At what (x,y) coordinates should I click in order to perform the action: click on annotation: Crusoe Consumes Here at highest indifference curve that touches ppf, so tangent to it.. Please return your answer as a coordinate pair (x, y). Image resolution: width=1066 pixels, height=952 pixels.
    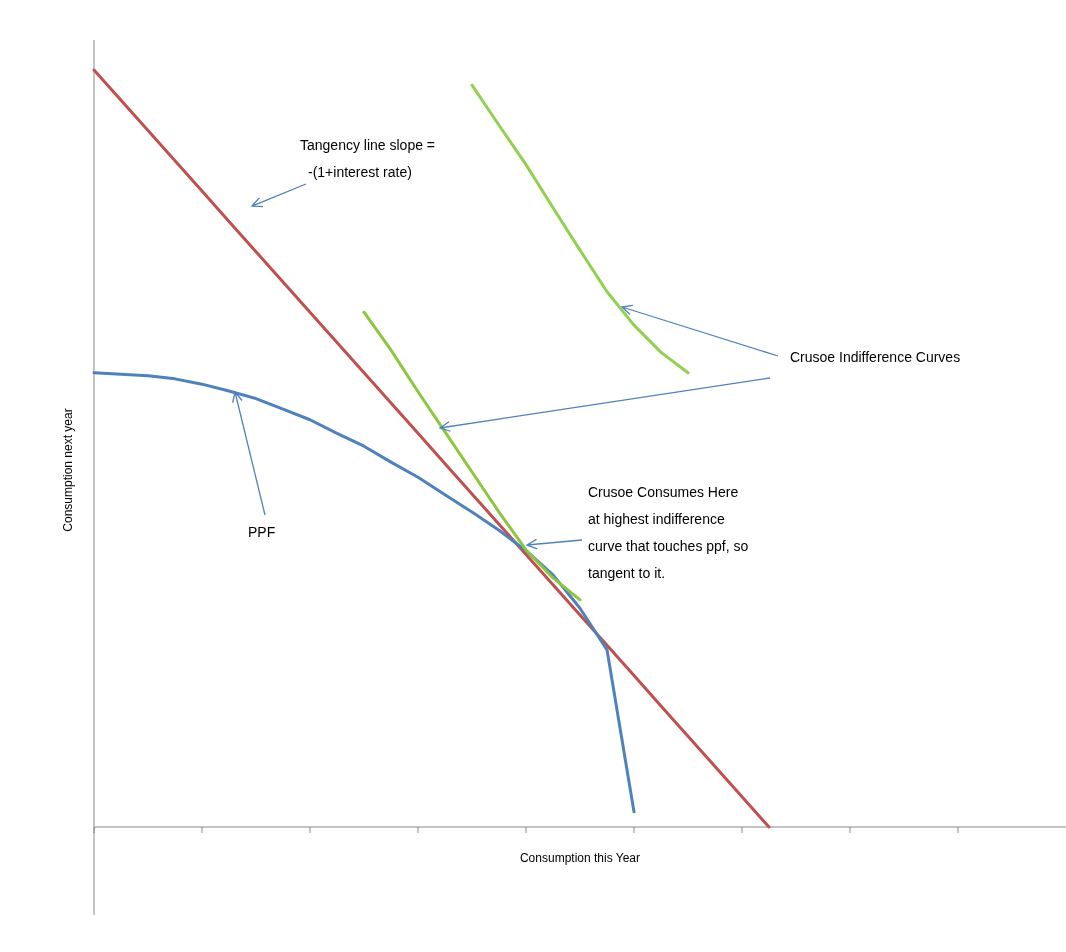
    Looking at the image, I should click on (668, 532).